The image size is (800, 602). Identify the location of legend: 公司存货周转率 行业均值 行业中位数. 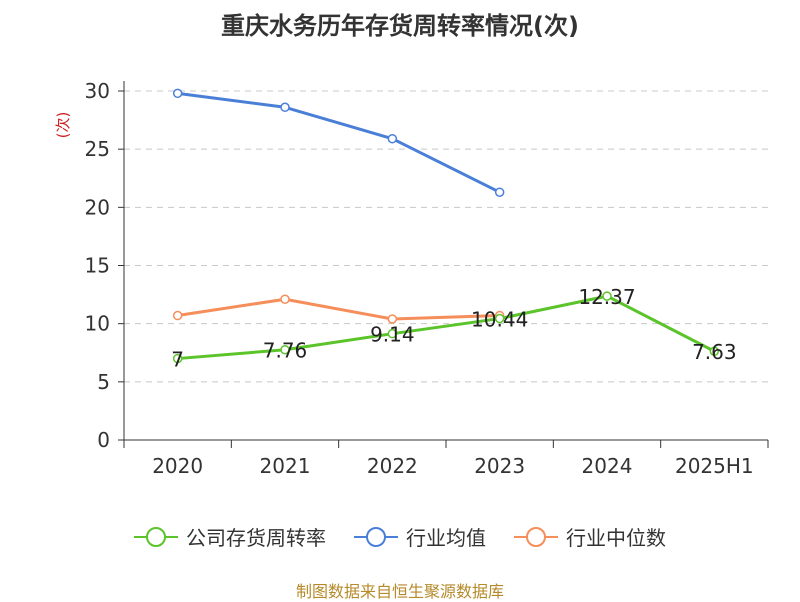
(400, 536).